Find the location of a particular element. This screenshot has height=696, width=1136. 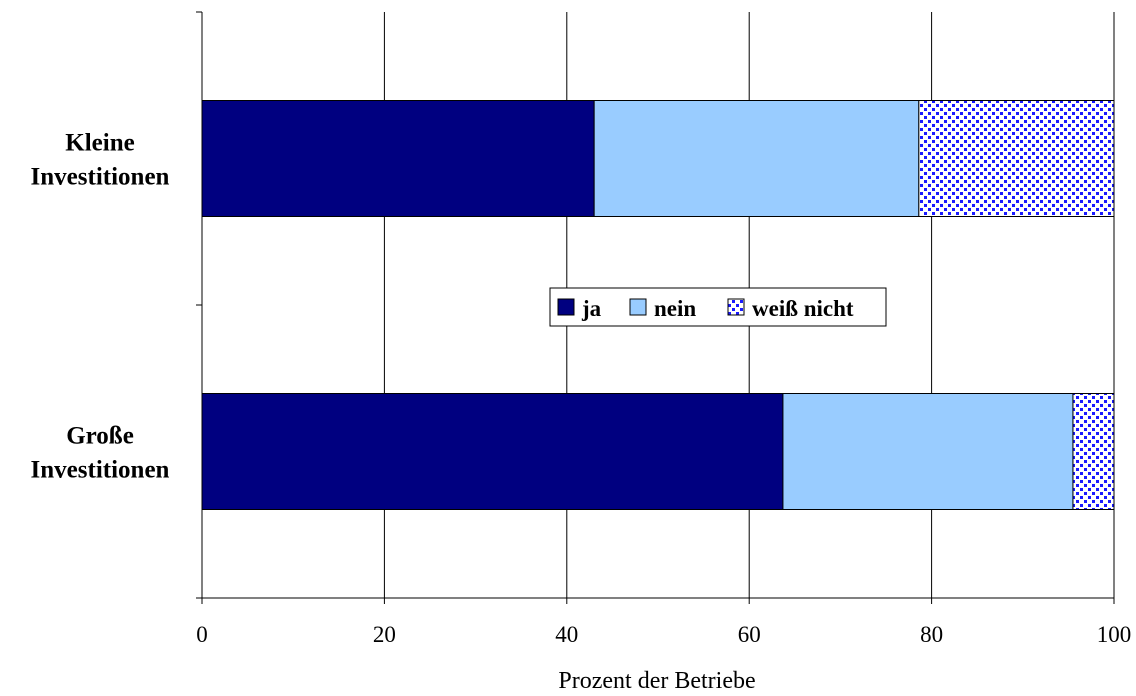

legend: ja nein weiß nicht is located at coordinates (718, 307).